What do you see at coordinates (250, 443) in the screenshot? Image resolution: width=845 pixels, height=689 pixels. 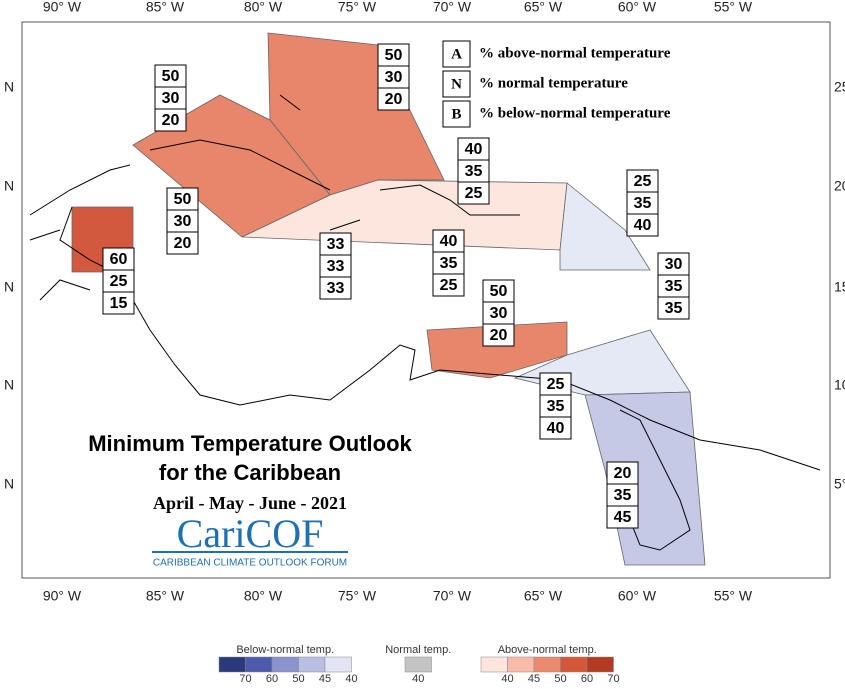 I see `title: Minimum Temperature Outlook` at bounding box center [250, 443].